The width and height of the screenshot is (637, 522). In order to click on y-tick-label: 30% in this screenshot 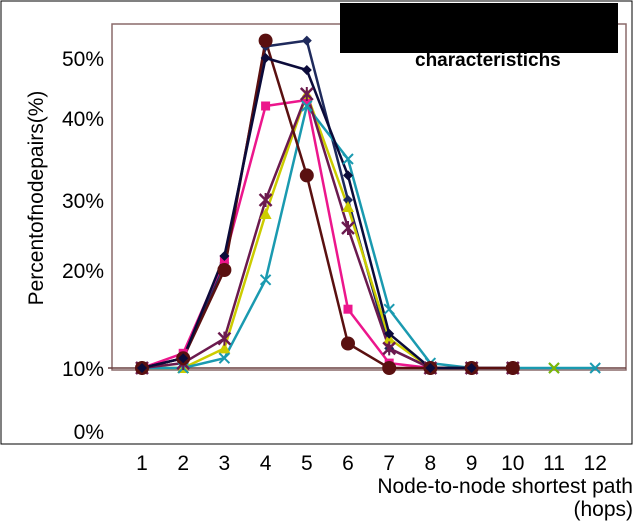, I will do `click(83, 201)`.